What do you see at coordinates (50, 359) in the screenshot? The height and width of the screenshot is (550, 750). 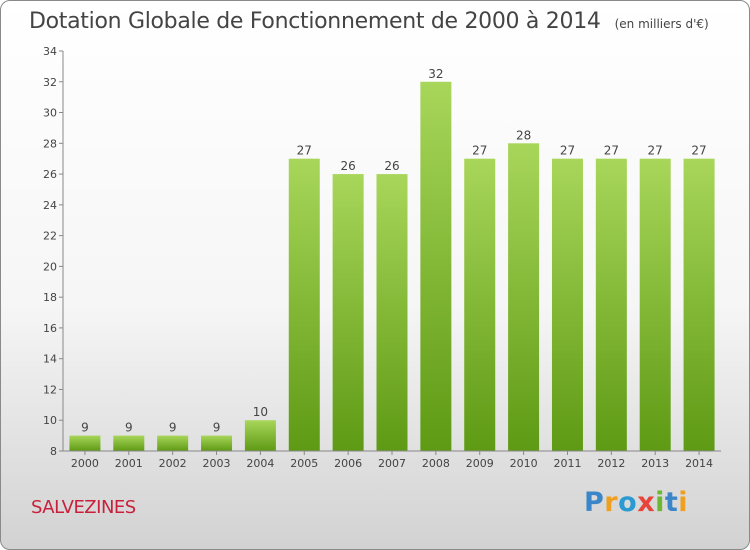 I see `y-tick-label: 14` at bounding box center [50, 359].